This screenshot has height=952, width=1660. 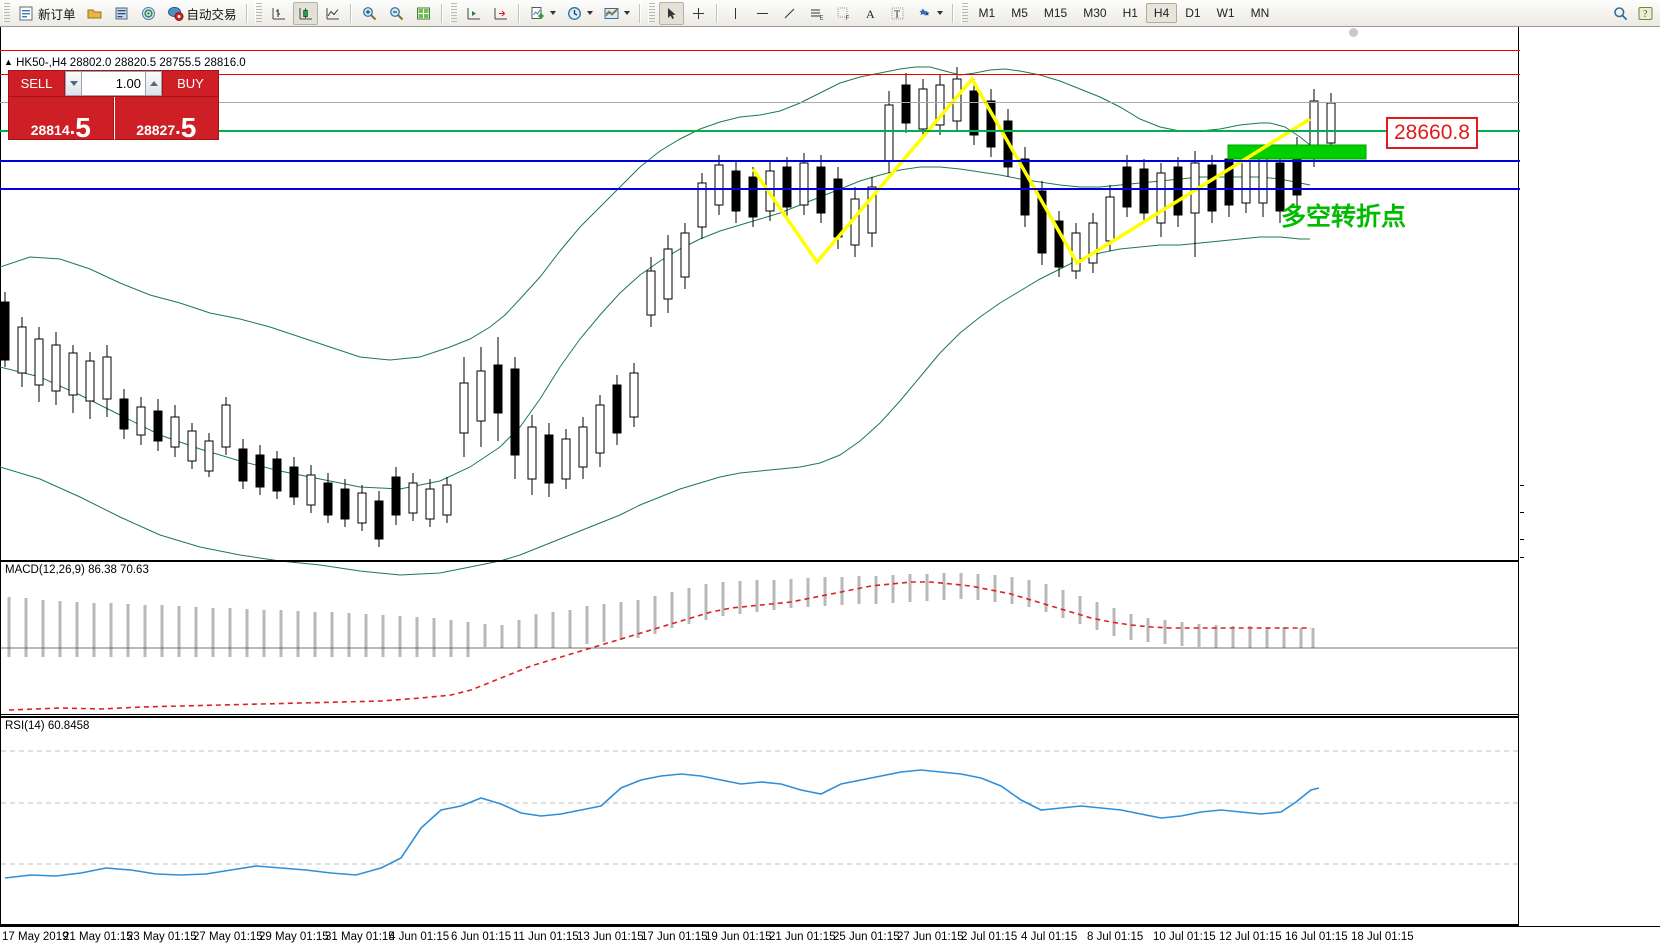 What do you see at coordinates (190, 83) in the screenshot?
I see `buy-button: BUY` at bounding box center [190, 83].